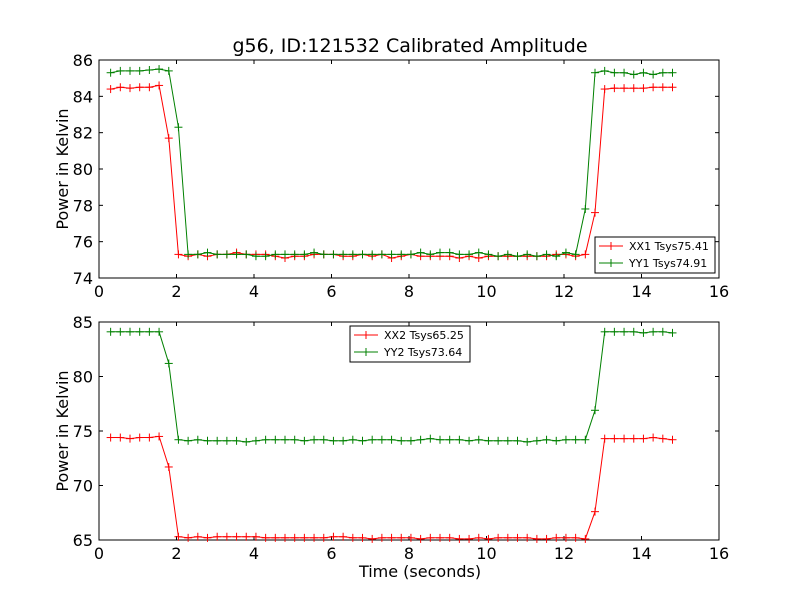 Image resolution: width=800 pixels, height=600 pixels. I want to click on legend-label: YY2 Tsys73.64, so click(422, 352).